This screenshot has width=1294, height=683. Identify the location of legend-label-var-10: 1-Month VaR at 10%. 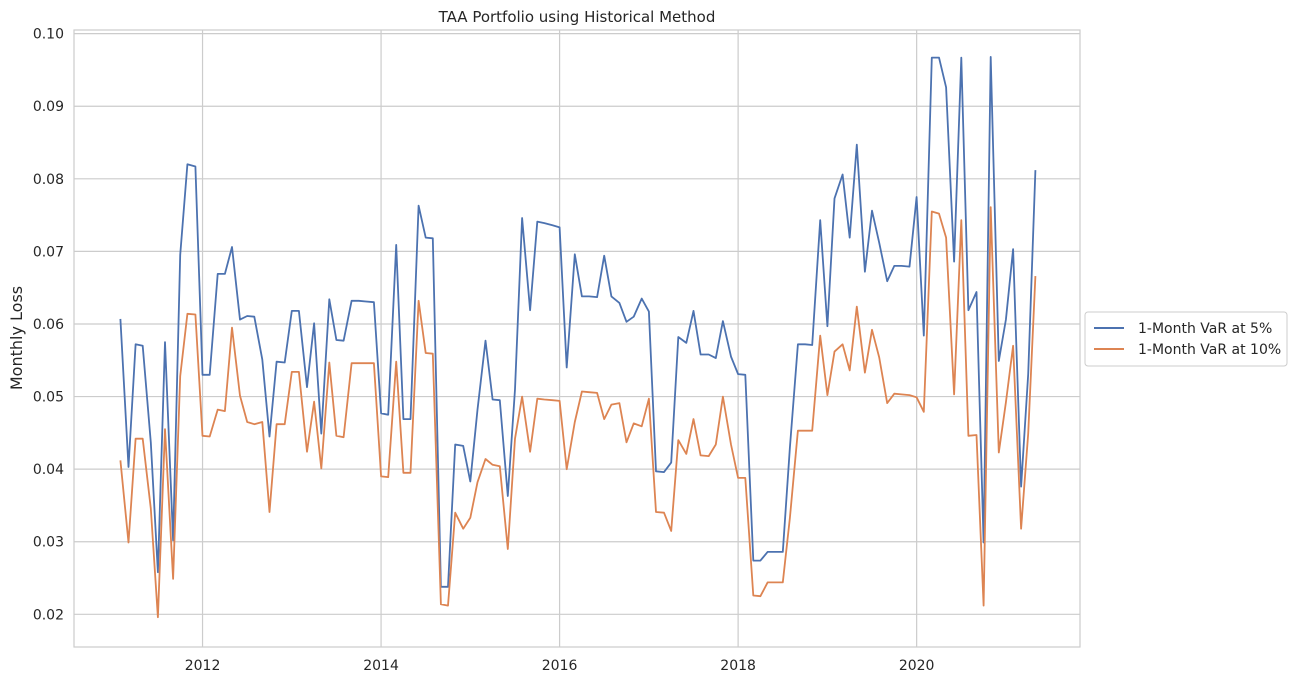
(1209, 350).